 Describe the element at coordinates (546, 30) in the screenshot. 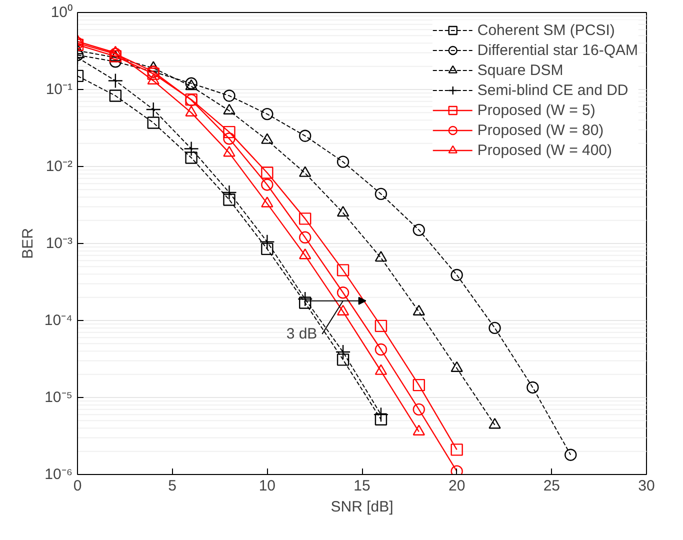

I see `legend-label: Coherent SM (PCSI)` at that location.